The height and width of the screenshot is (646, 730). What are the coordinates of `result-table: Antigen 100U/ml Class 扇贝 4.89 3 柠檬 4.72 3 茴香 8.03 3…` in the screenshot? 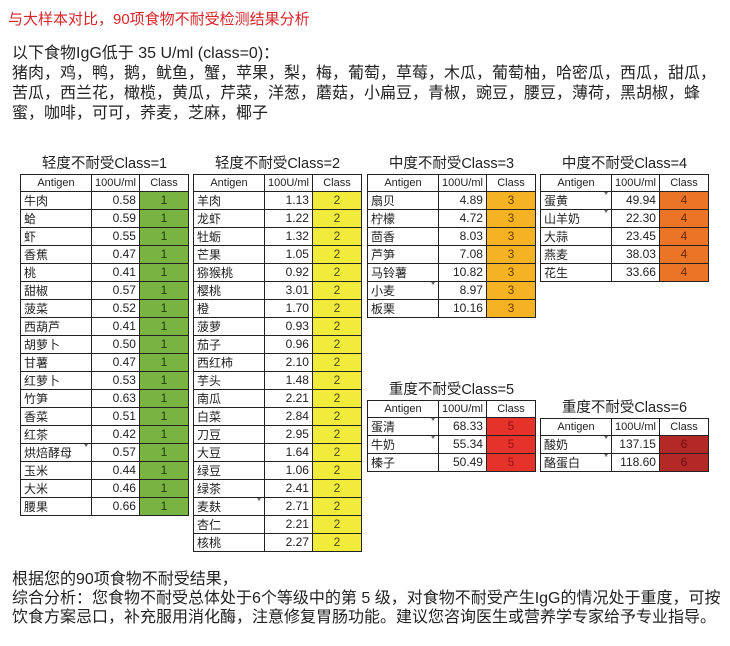 It's located at (451, 246).